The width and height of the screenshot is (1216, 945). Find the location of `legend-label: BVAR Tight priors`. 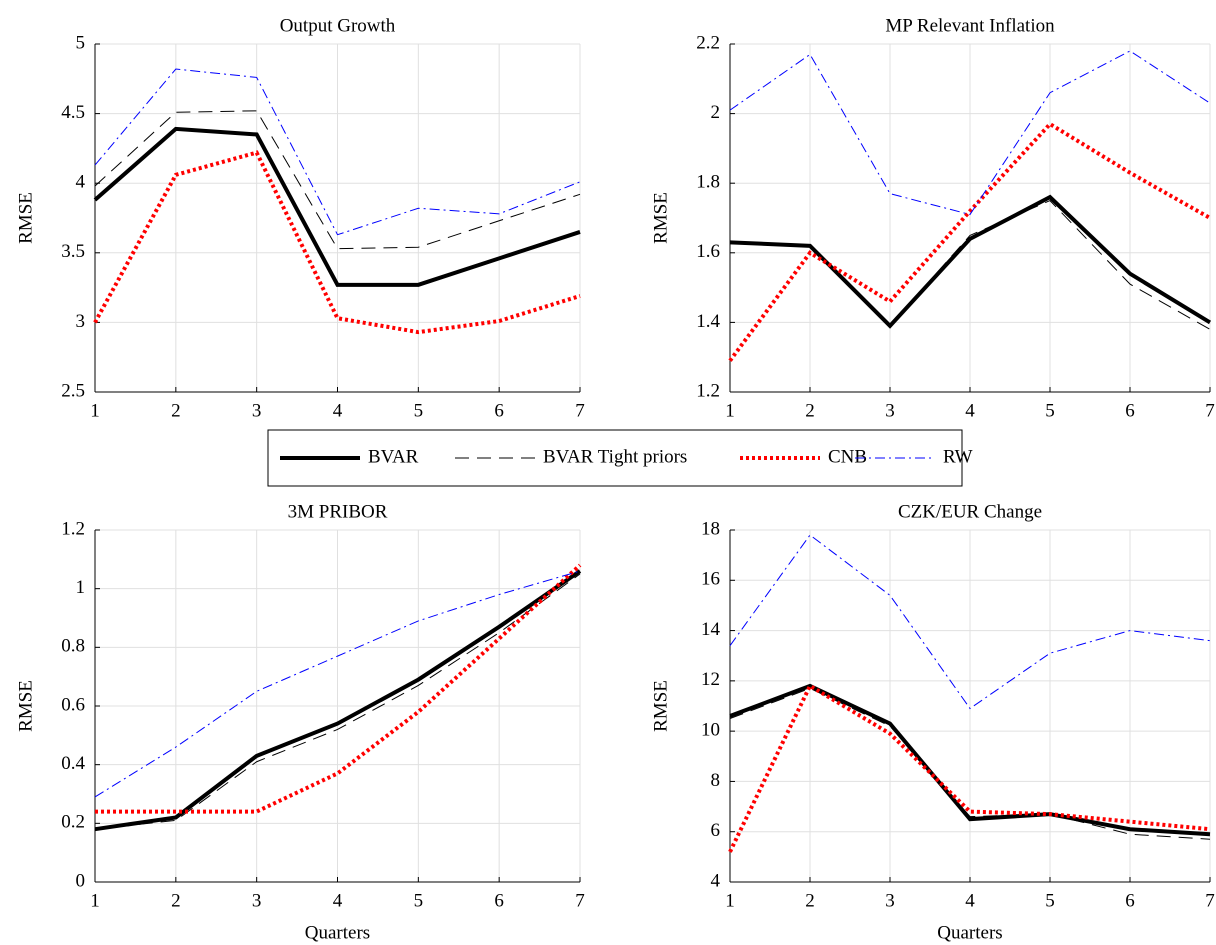

legend-label: BVAR Tight priors is located at coordinates (615, 456).